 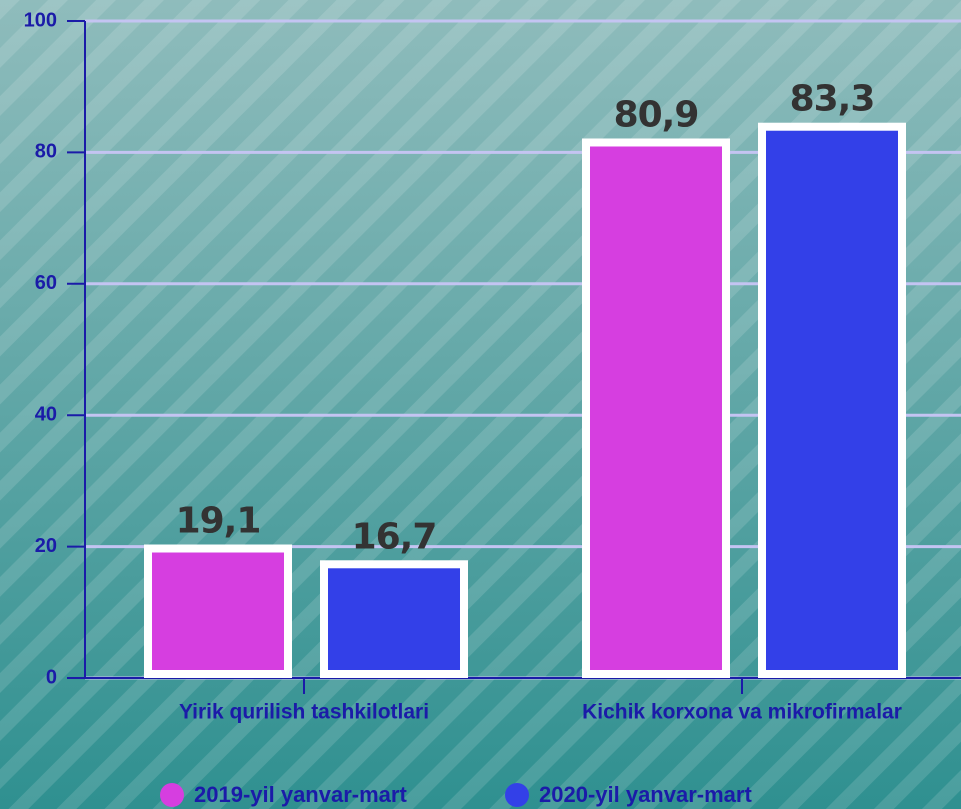 What do you see at coordinates (832, 99) in the screenshot?
I see `data-label: 83,3` at bounding box center [832, 99].